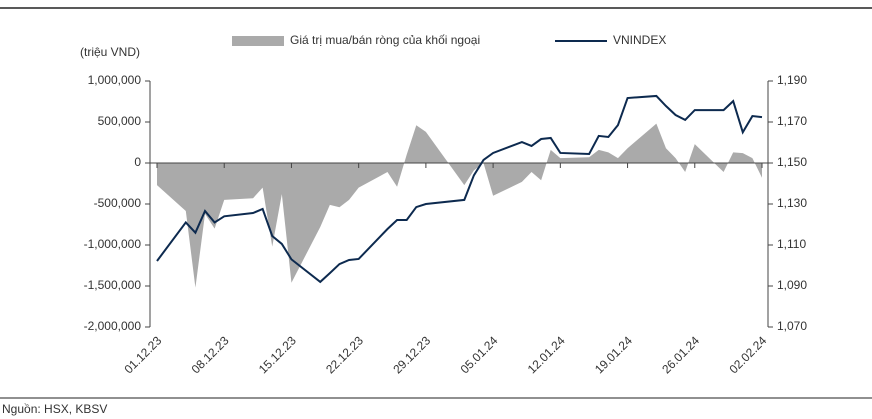  What do you see at coordinates (118, 203) in the screenshot?
I see `y-tick-label: -500,000` at bounding box center [118, 203].